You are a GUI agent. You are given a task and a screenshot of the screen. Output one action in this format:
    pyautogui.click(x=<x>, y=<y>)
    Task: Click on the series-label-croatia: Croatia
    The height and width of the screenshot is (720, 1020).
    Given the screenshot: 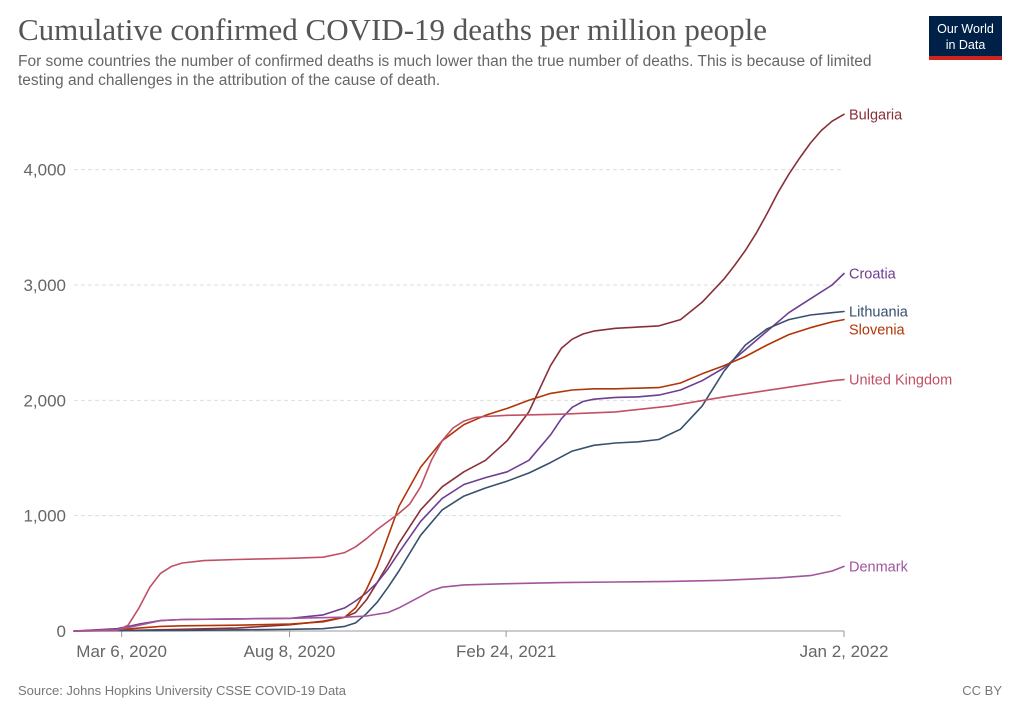 What is the action you would take?
    pyautogui.click(x=873, y=274)
    